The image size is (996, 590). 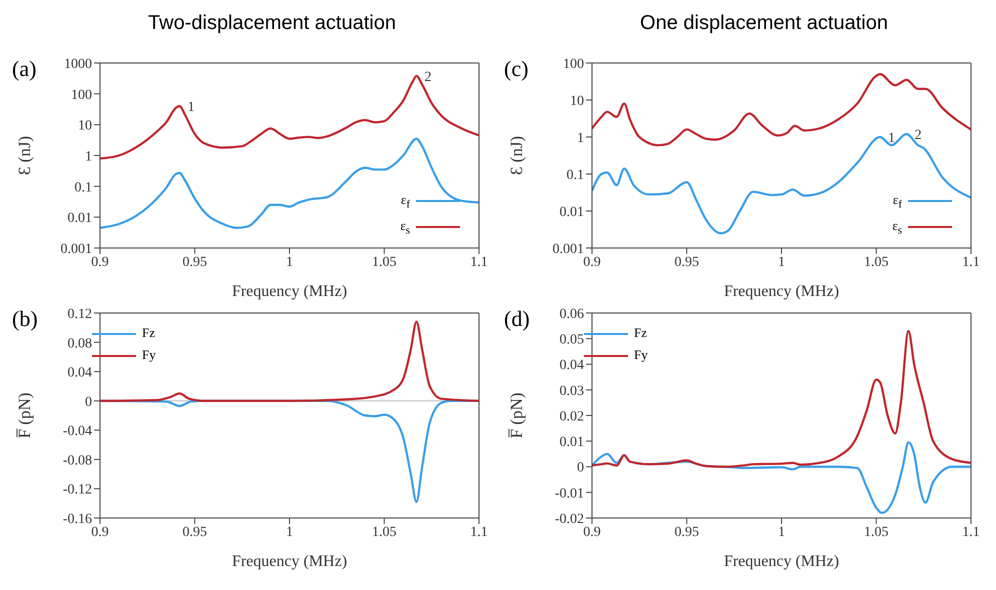 I want to click on y-tick-label: -0.02, so click(x=569, y=519).